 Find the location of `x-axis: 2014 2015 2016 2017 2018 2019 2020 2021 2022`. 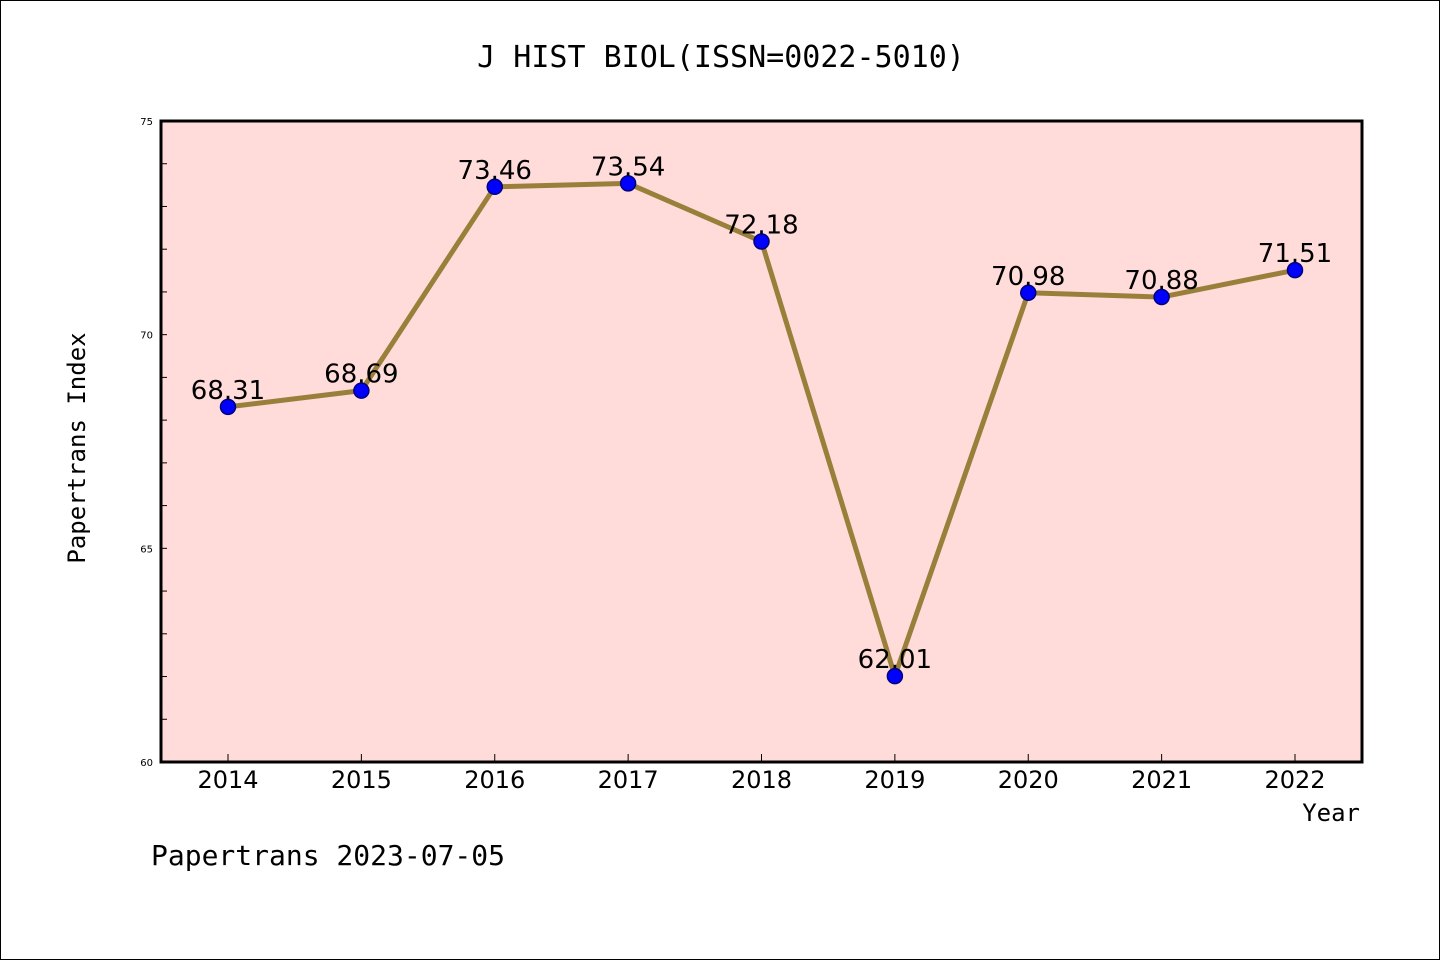

x-axis: 2014 2015 2016 2017 2018 2019 2020 2021 2022 is located at coordinates (761, 774).